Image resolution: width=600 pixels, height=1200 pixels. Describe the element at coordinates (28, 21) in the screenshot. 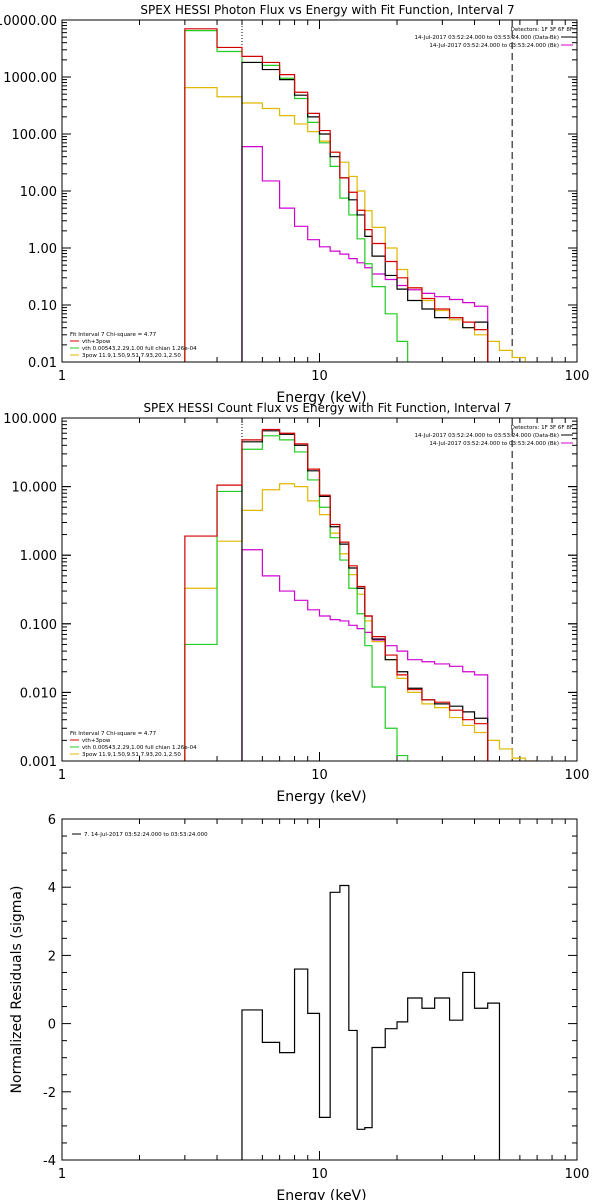

I see `y-tick-label: 10000.00` at that location.